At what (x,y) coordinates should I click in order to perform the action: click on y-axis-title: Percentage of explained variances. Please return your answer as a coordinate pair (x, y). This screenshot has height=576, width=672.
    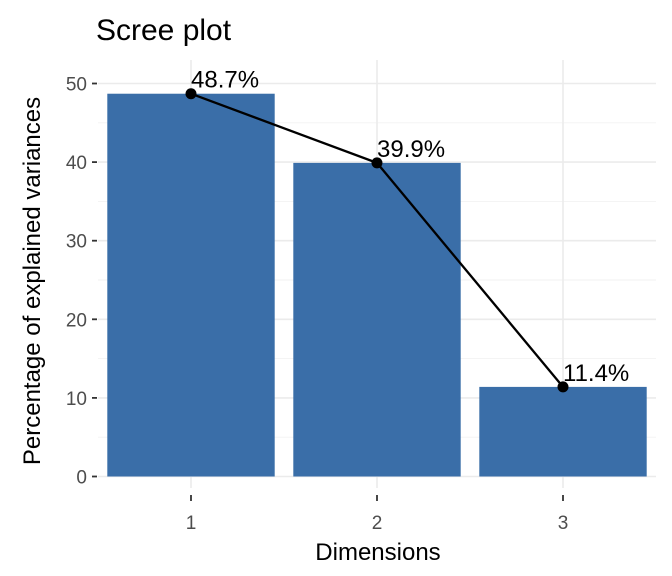
    Looking at the image, I should click on (32, 281).